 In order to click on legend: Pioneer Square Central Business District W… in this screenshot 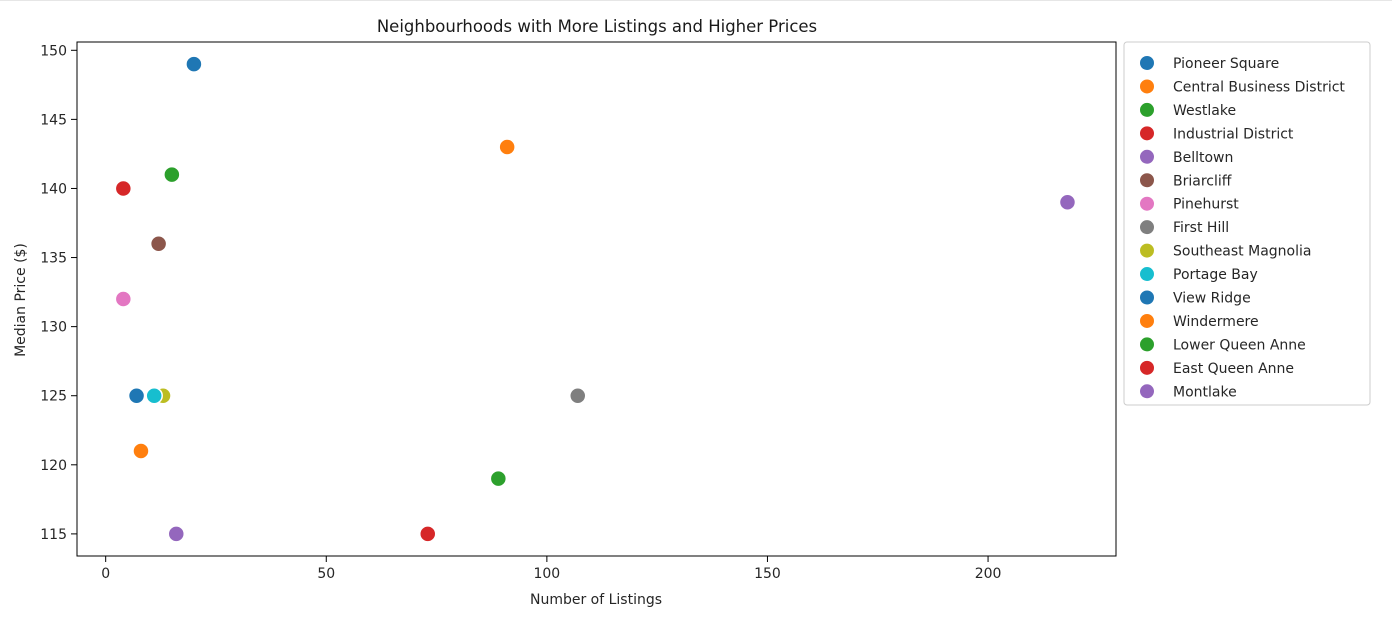, I will do `click(1247, 223)`.